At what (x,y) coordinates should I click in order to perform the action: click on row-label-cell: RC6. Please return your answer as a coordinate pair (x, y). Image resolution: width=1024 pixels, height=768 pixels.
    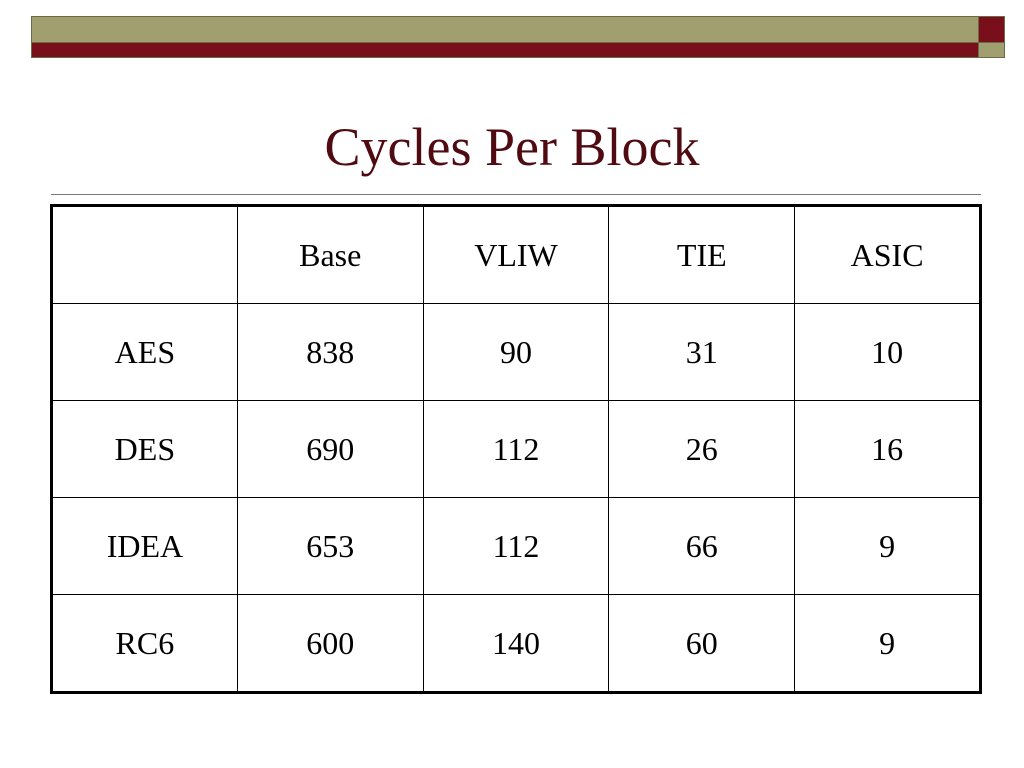
    Looking at the image, I should click on (144, 643).